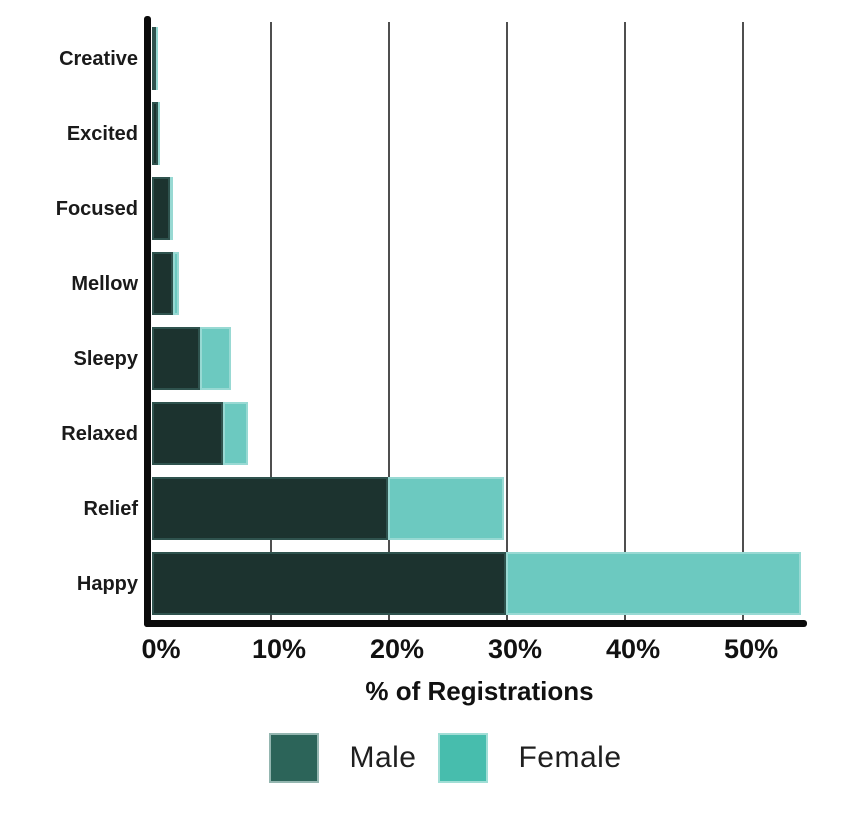 Image resolution: width=841 pixels, height=818 pixels. What do you see at coordinates (187, 433) in the screenshot?
I see `bar-segment-relaxed-male` at bounding box center [187, 433].